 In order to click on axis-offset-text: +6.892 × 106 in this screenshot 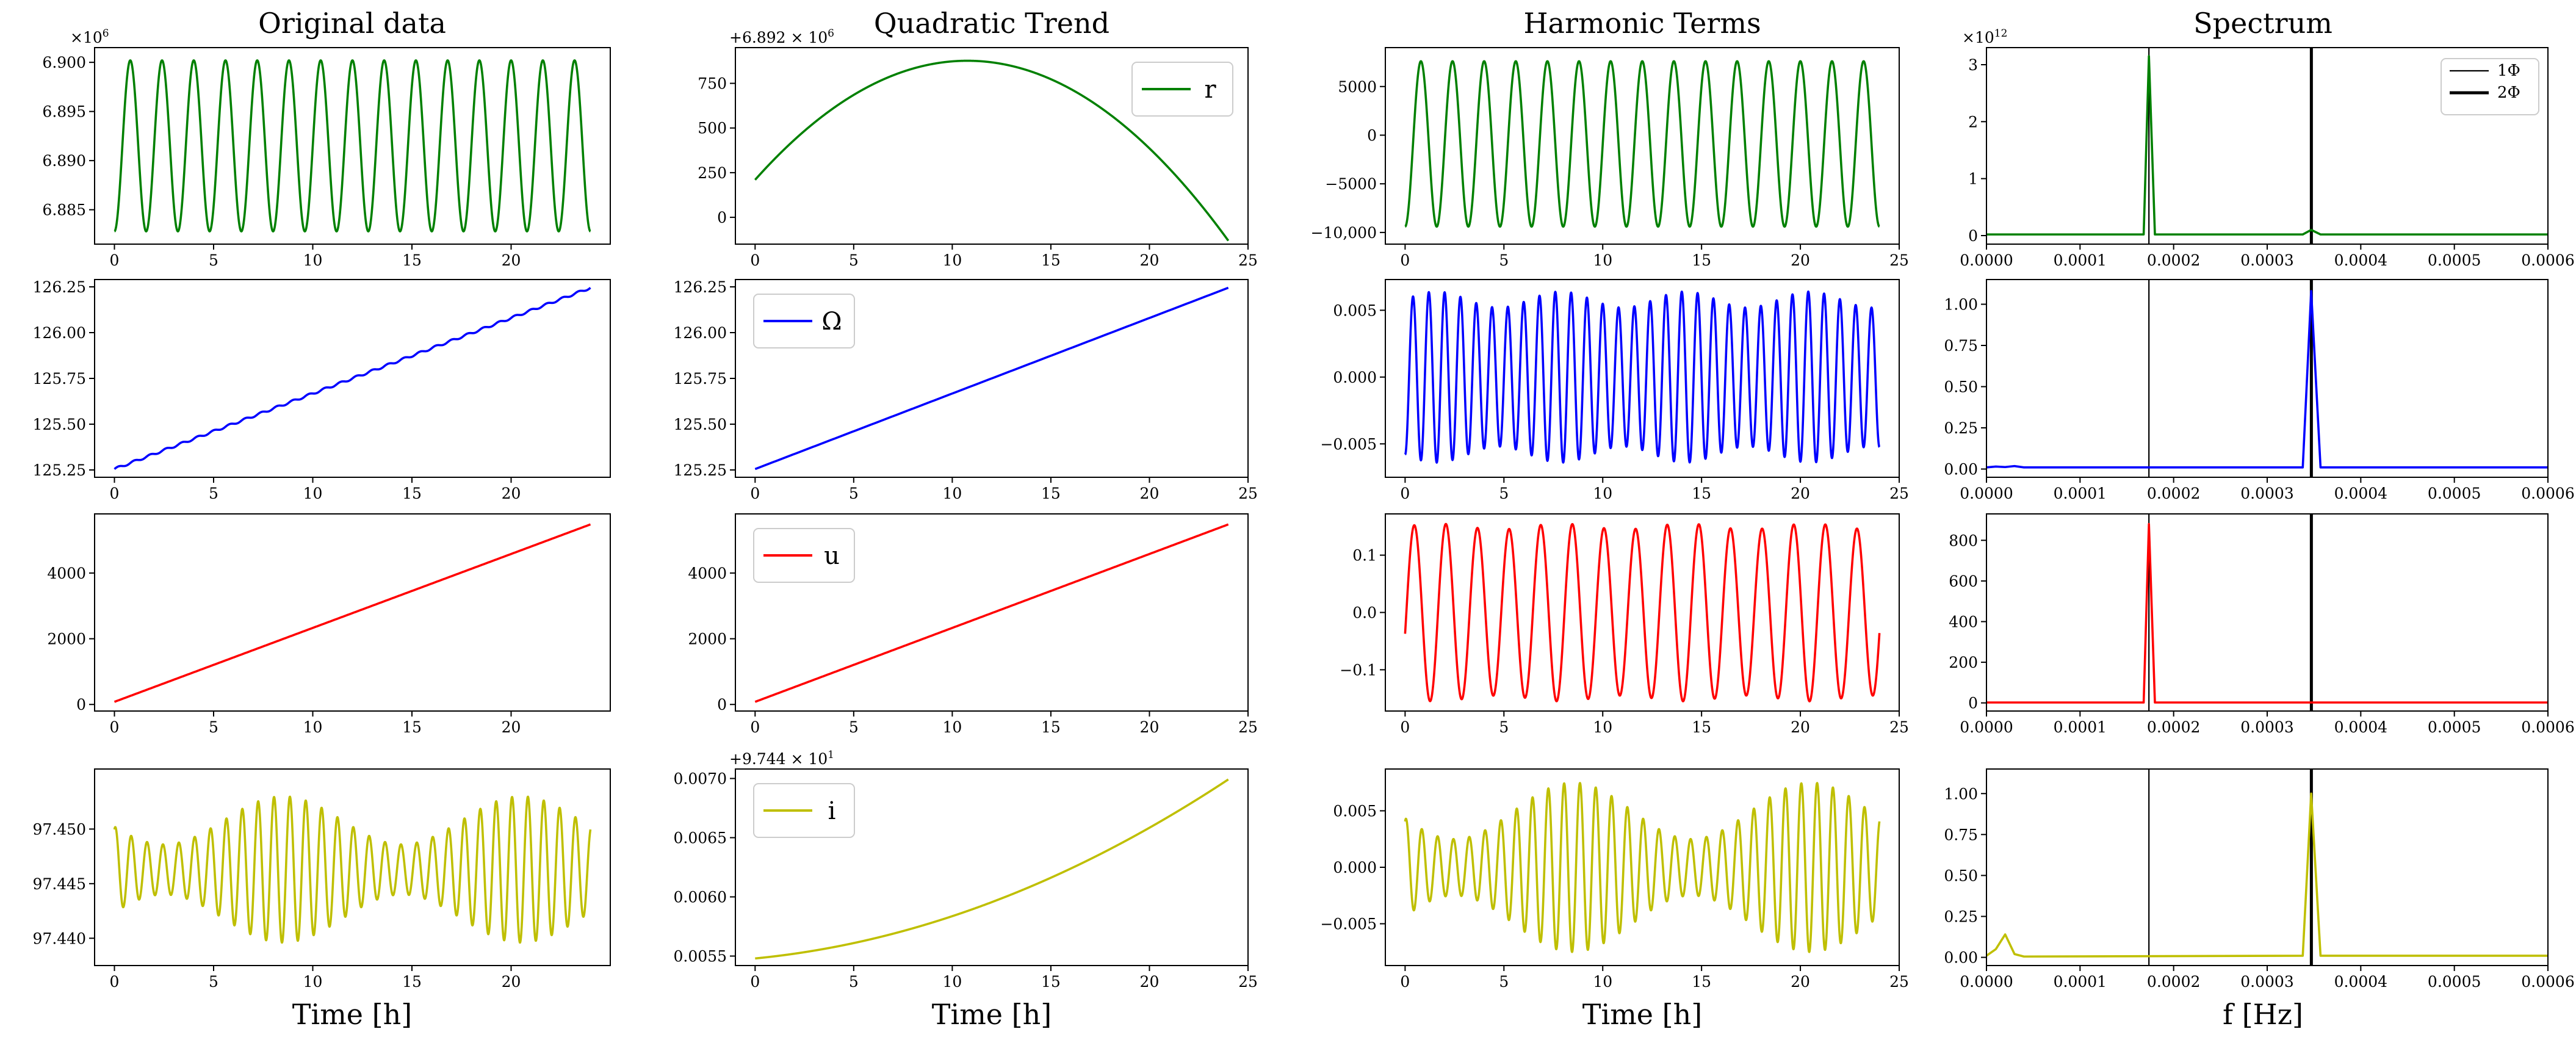, I will do `click(781, 36)`.